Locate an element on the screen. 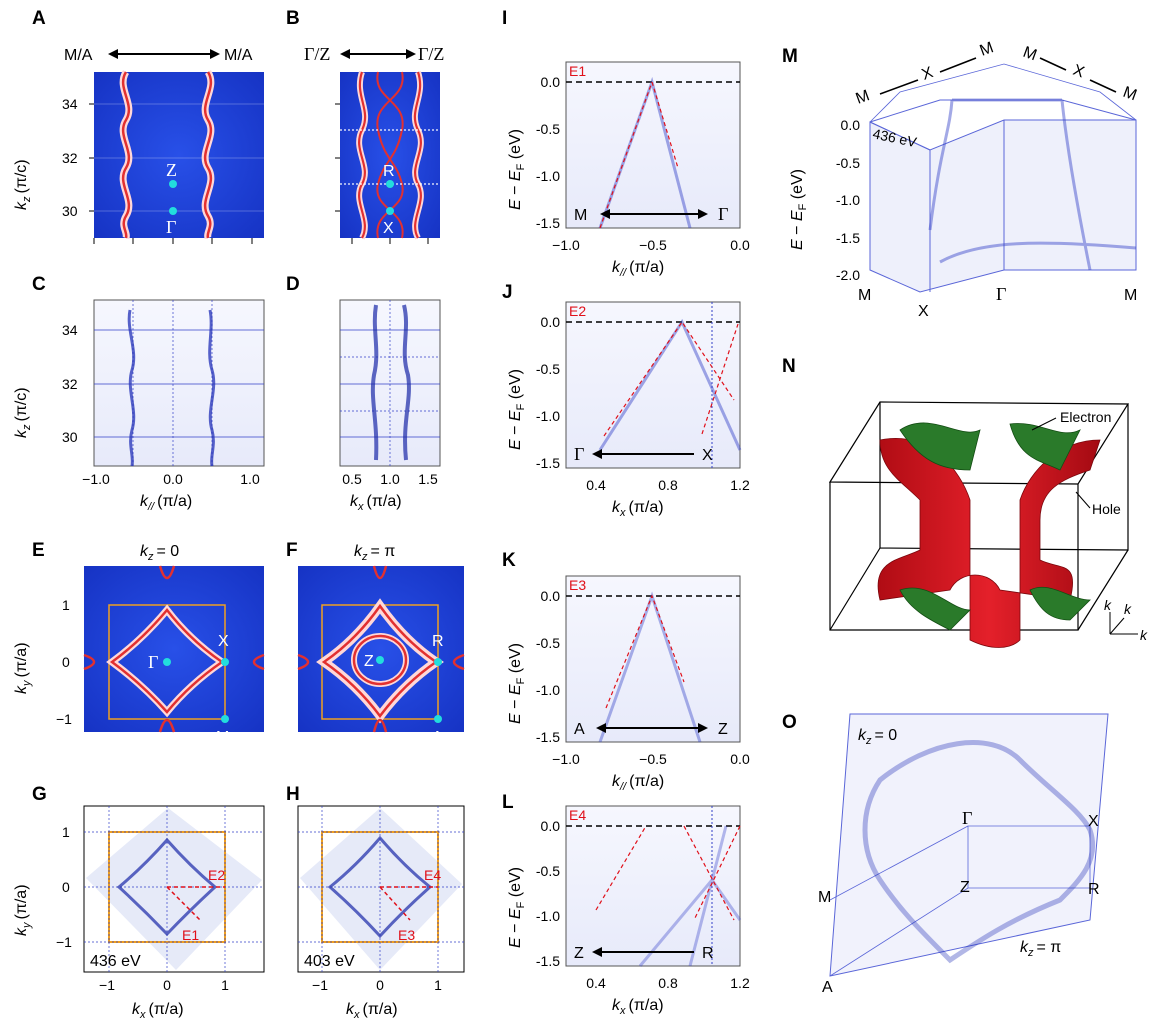 The image size is (1154, 1035). svg-text: −0.5 is located at coordinates (653, 245).